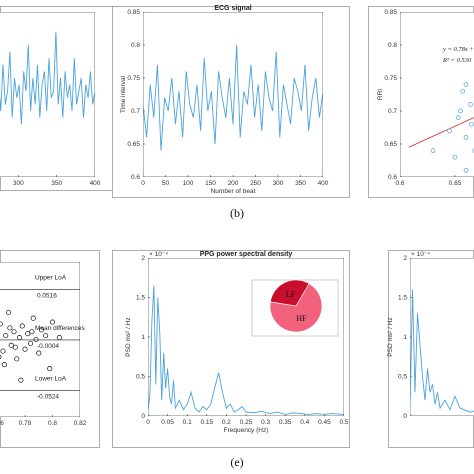 The width and height of the screenshot is (474, 474). I want to click on y-tick-label: 0.7, so click(135, 111).